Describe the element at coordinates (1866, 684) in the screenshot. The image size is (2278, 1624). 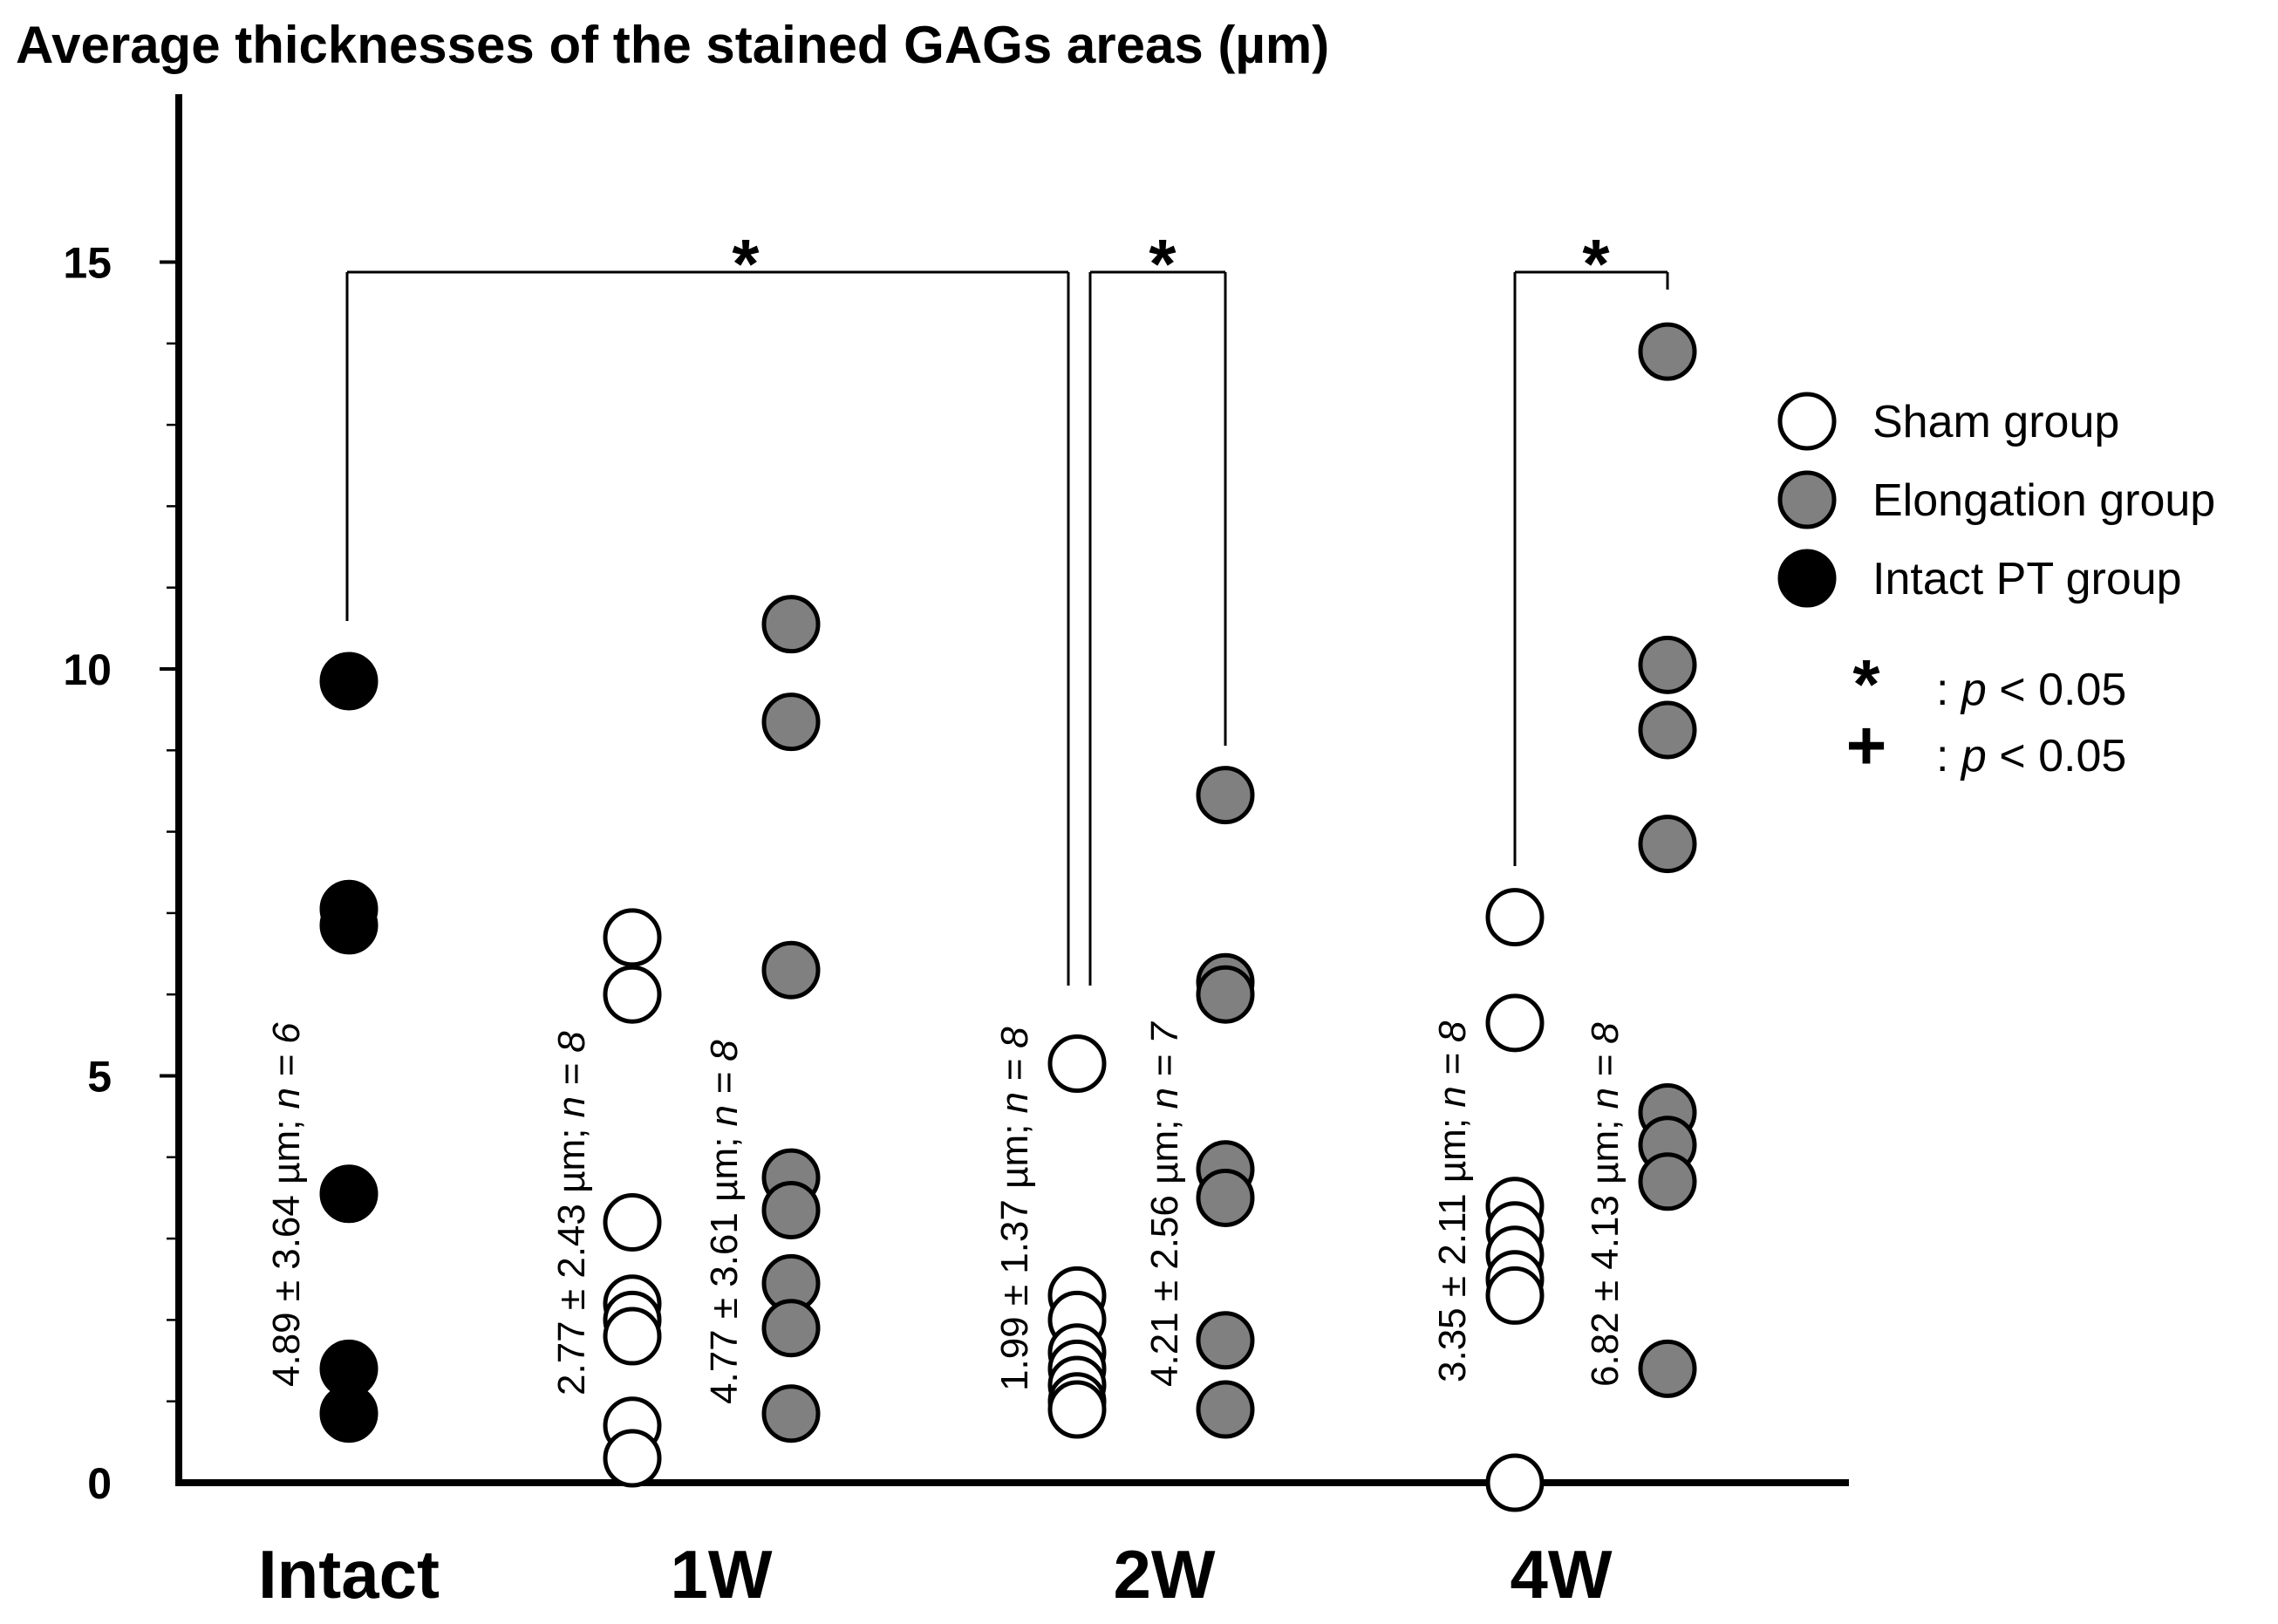
I see `legend-sig-symbol: *` at that location.